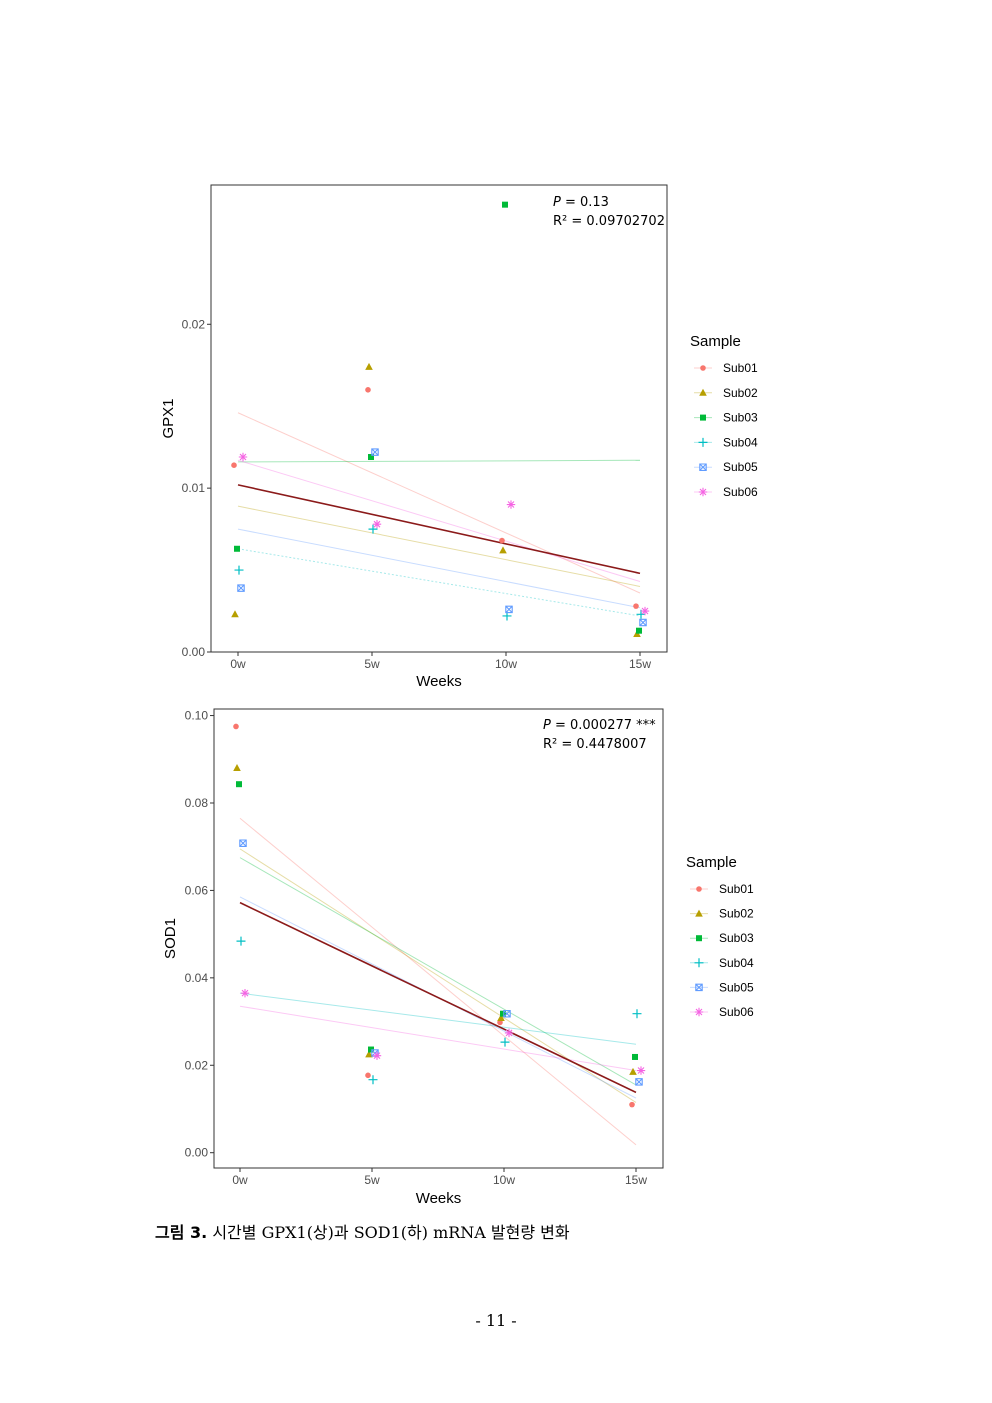 Image resolution: width=992 pixels, height=1403 pixels. I want to click on y-tick-label: 0.06, so click(197, 890).